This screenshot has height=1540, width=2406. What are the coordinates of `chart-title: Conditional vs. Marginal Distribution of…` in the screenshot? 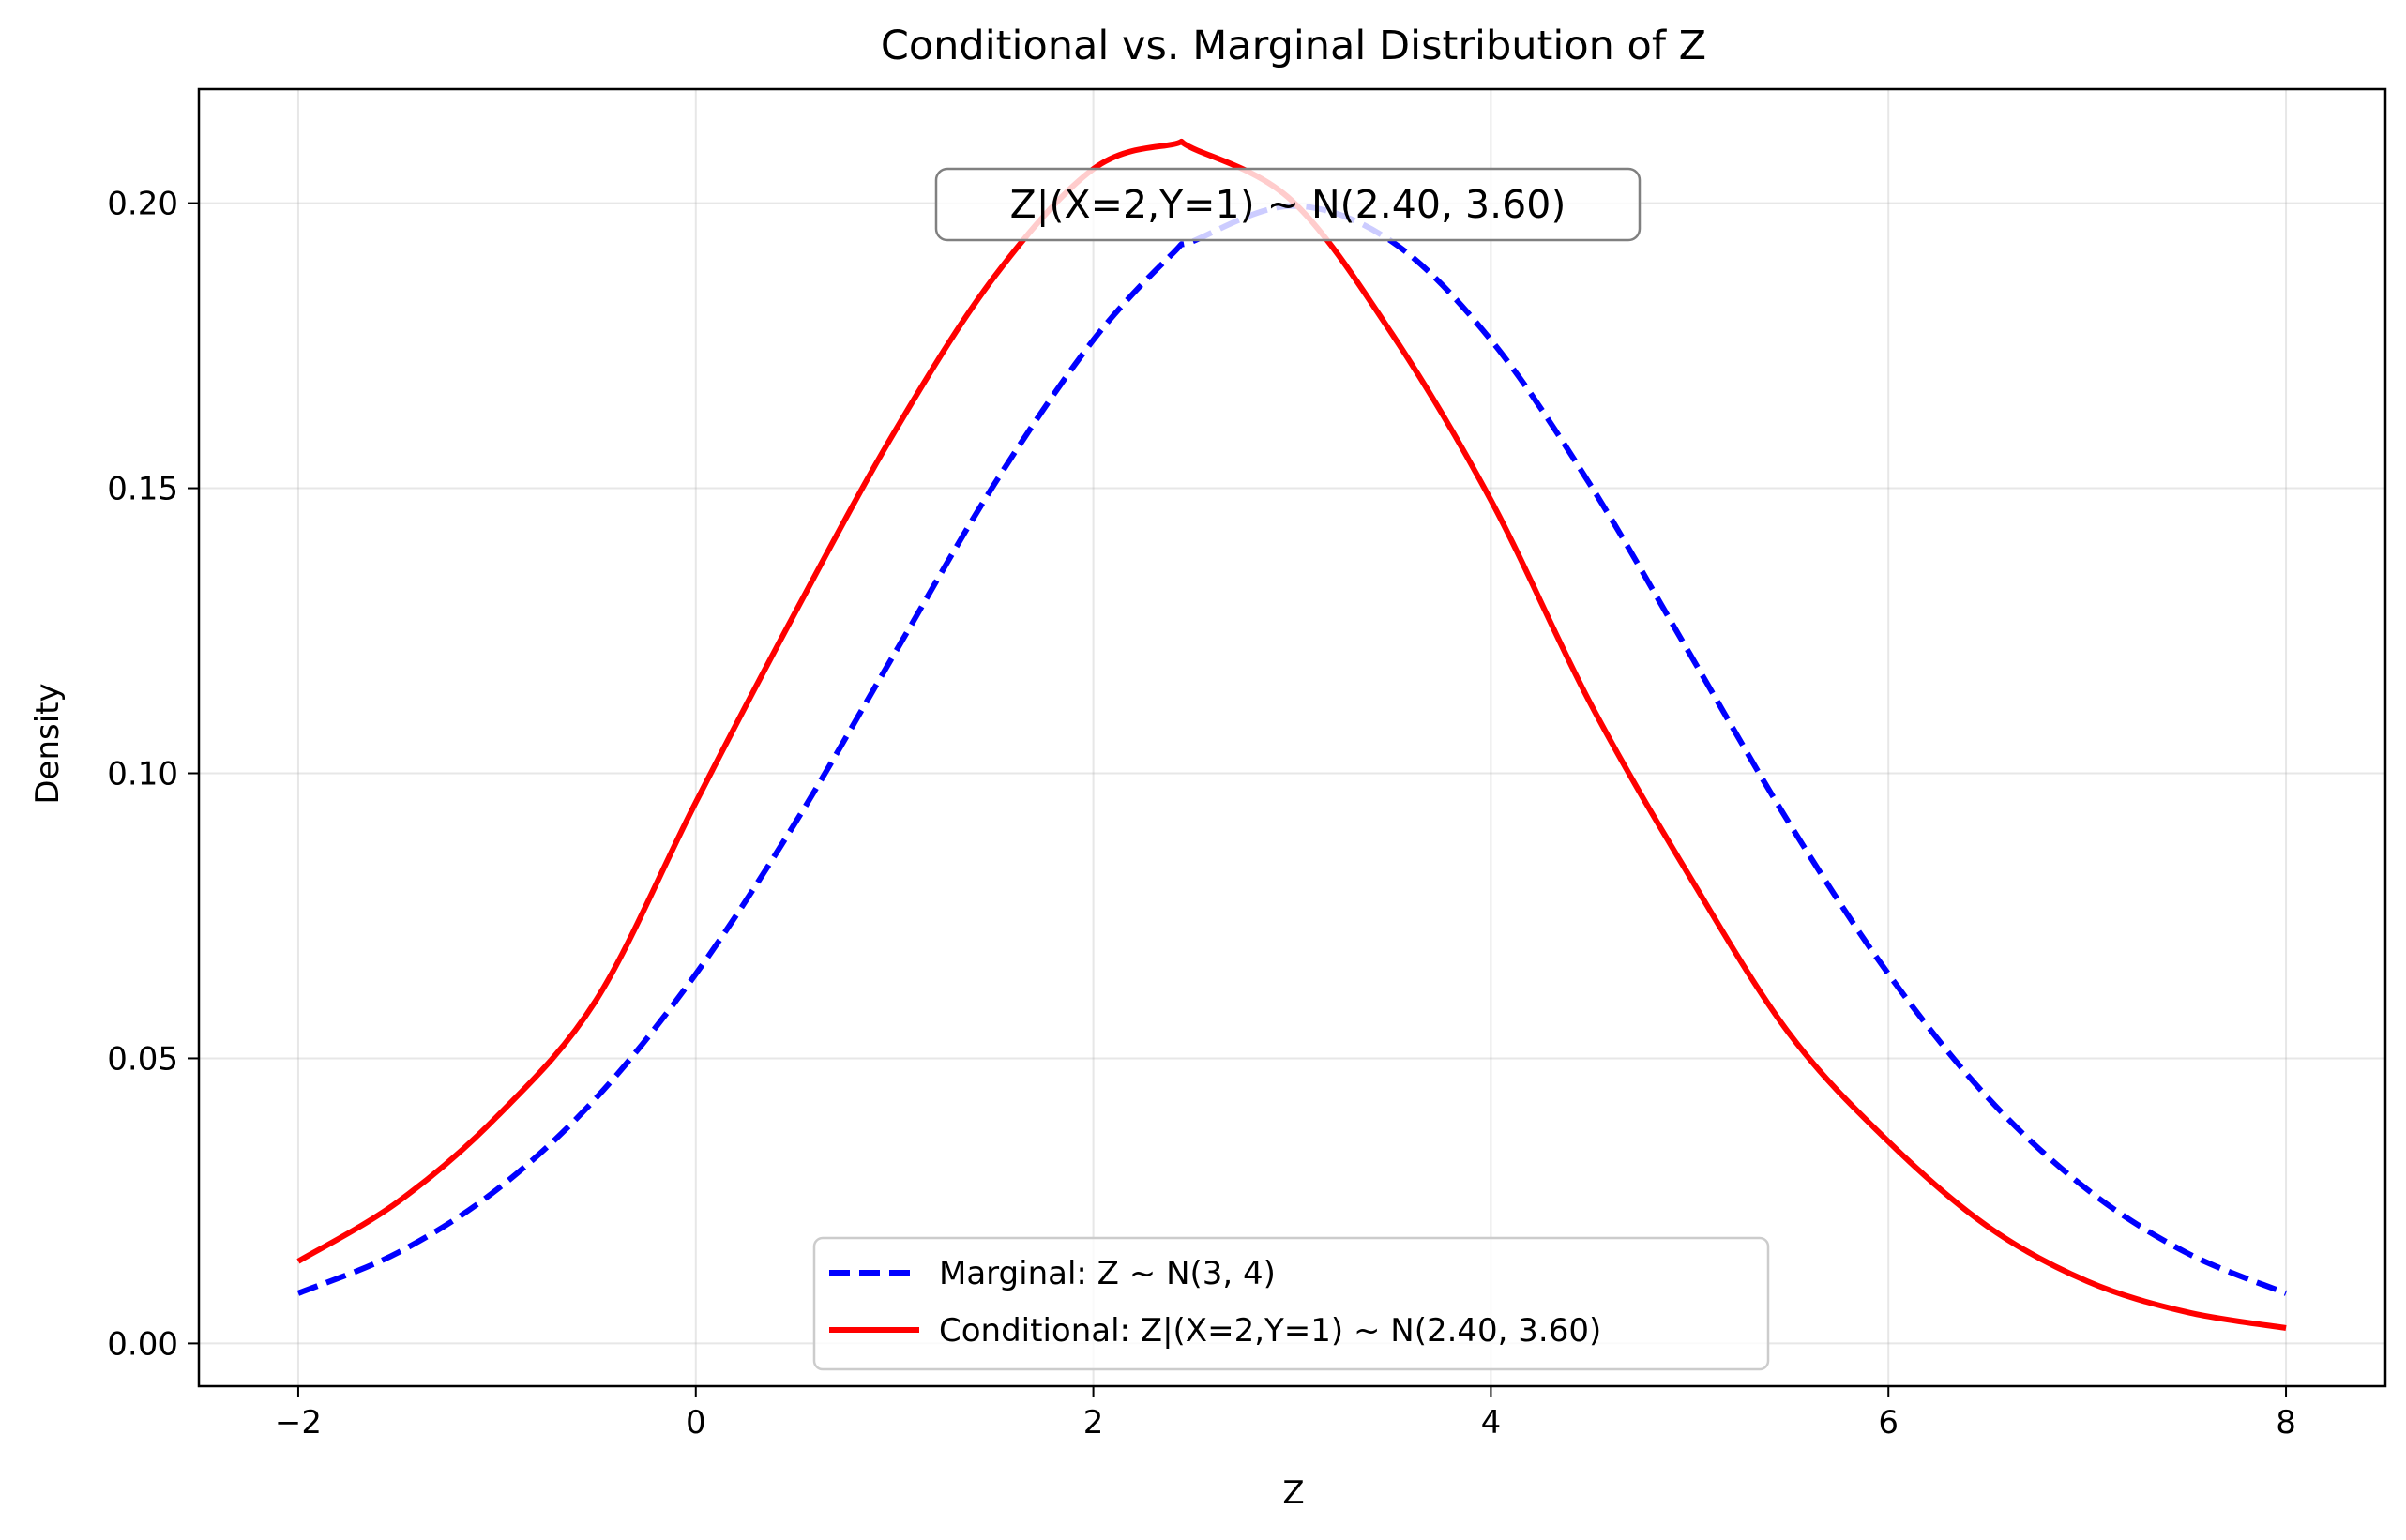 It's located at (1293, 46).